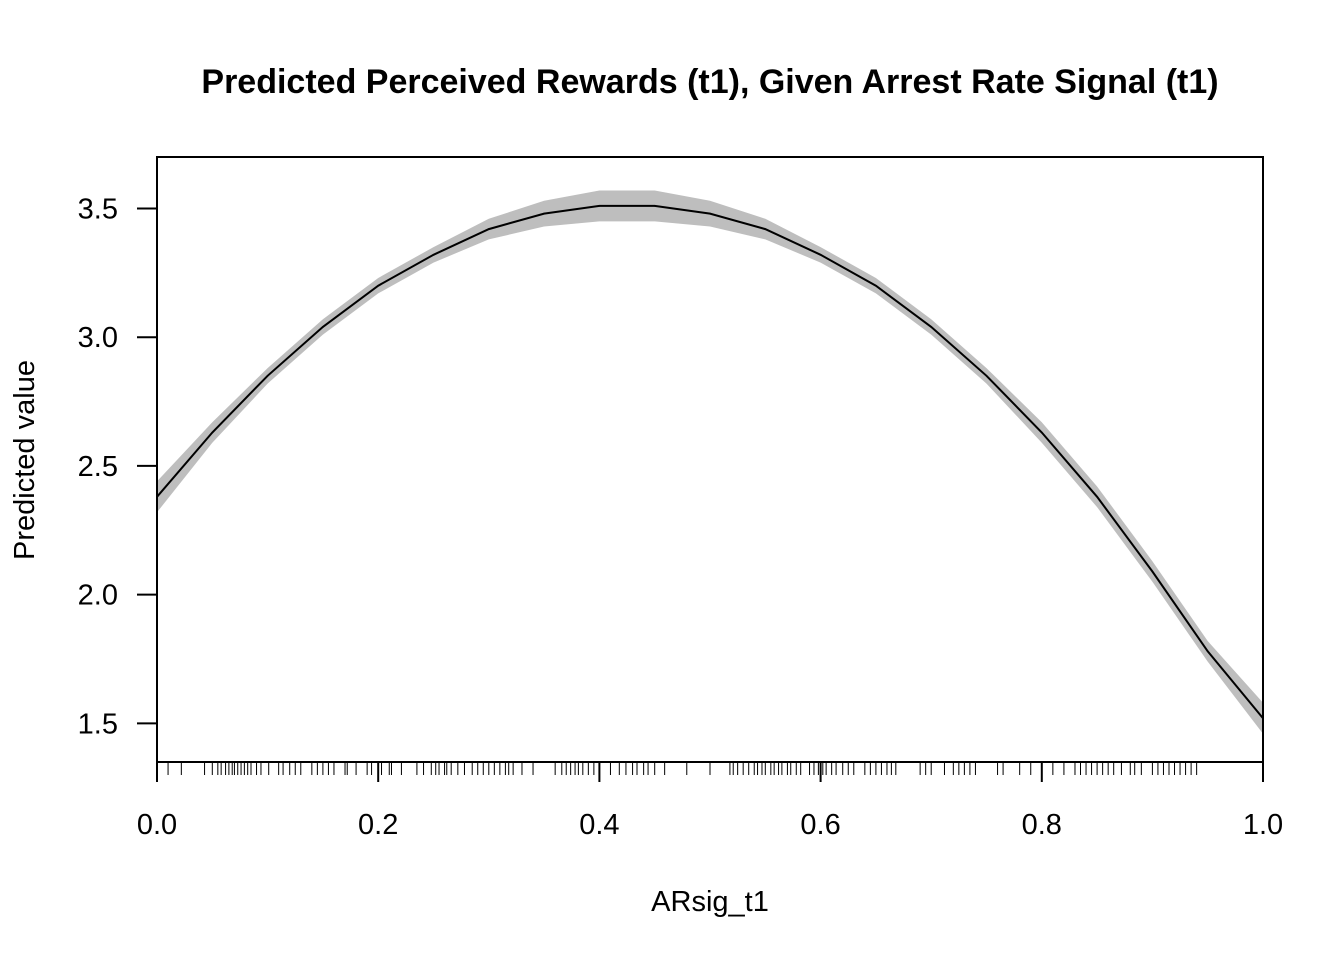 This screenshot has width=1344, height=960. I want to click on x-tick-label: 1.0, so click(1263, 825).